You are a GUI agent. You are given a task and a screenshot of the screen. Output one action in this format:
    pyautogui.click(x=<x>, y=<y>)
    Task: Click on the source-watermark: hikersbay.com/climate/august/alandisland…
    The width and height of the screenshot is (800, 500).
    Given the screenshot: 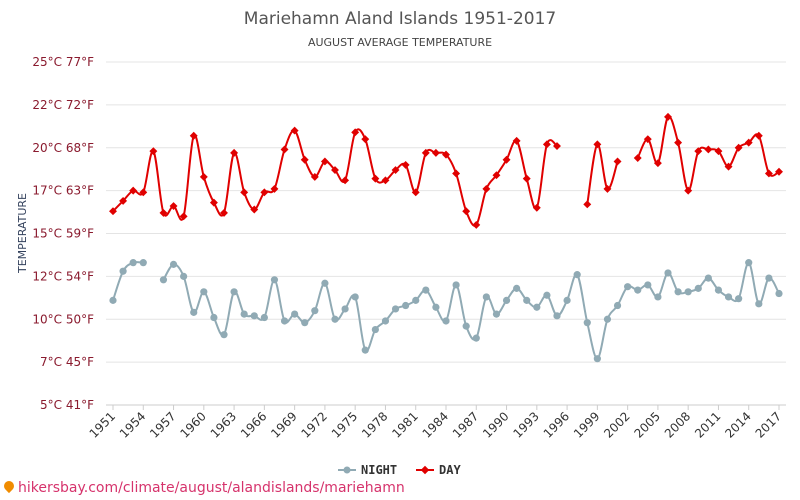 What is the action you would take?
    pyautogui.click(x=203, y=487)
    